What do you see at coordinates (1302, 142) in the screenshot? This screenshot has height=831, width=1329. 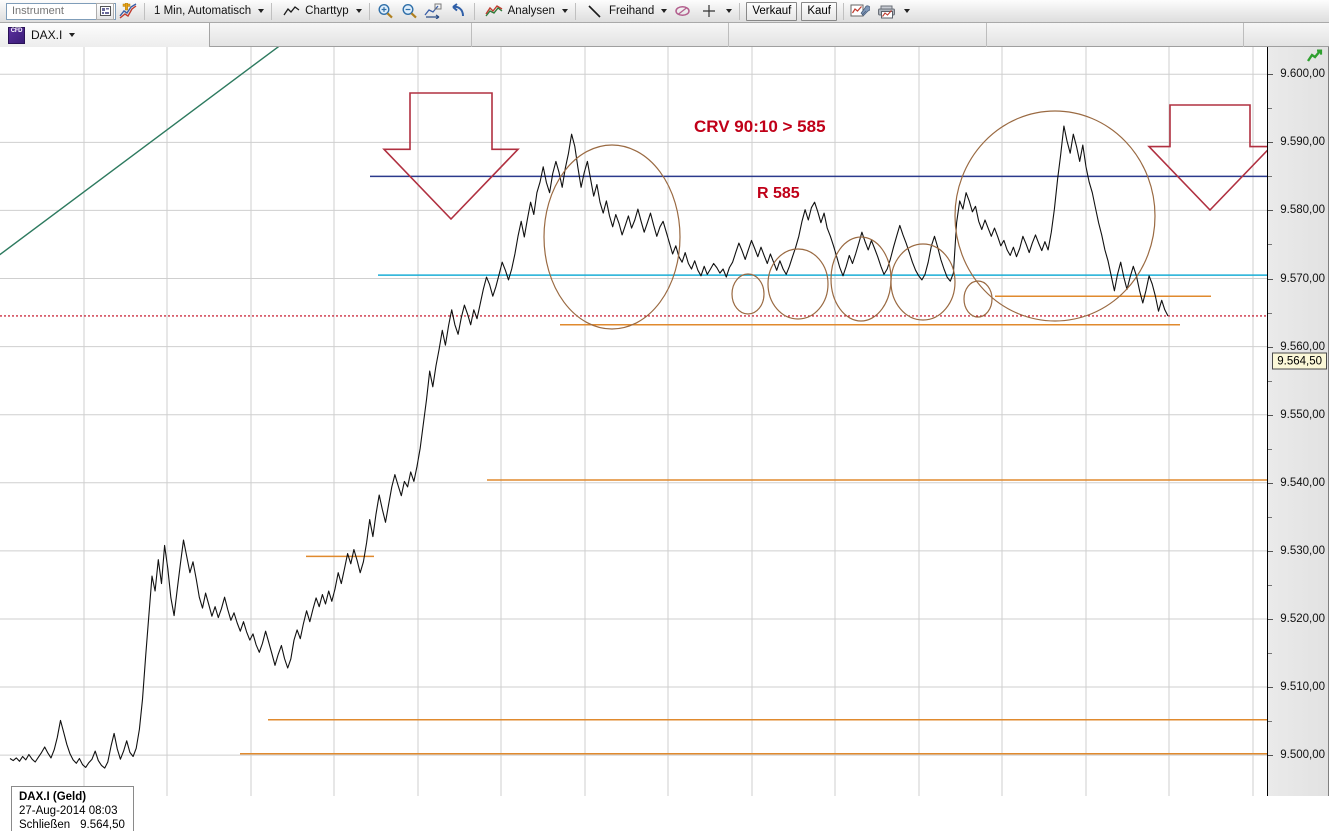 I see `price-tick-label: 9.590,00` at bounding box center [1302, 142].